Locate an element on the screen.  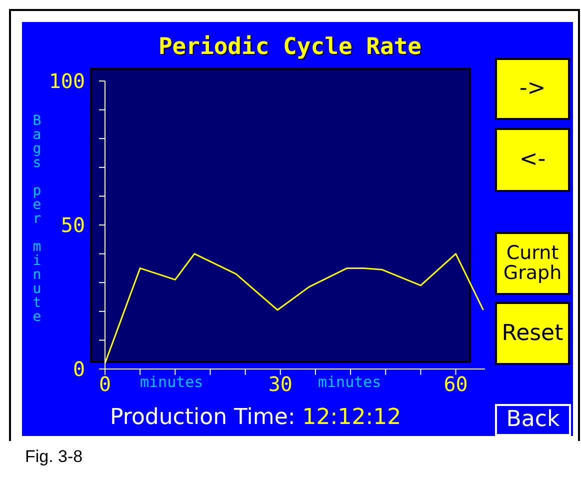
graph-button: Curnt Graph is located at coordinates (532, 263).